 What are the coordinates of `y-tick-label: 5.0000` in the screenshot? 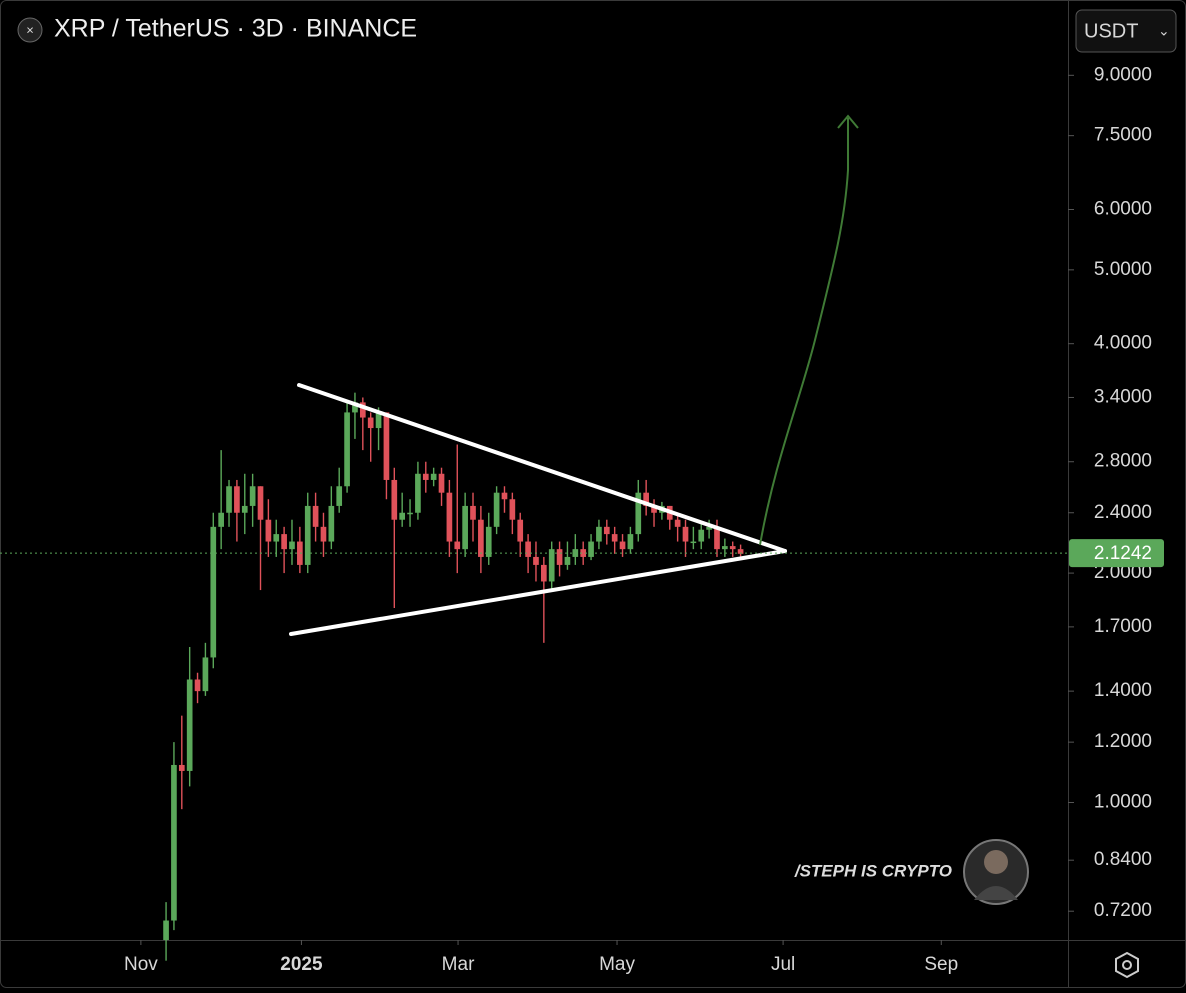 It's located at (1123, 269).